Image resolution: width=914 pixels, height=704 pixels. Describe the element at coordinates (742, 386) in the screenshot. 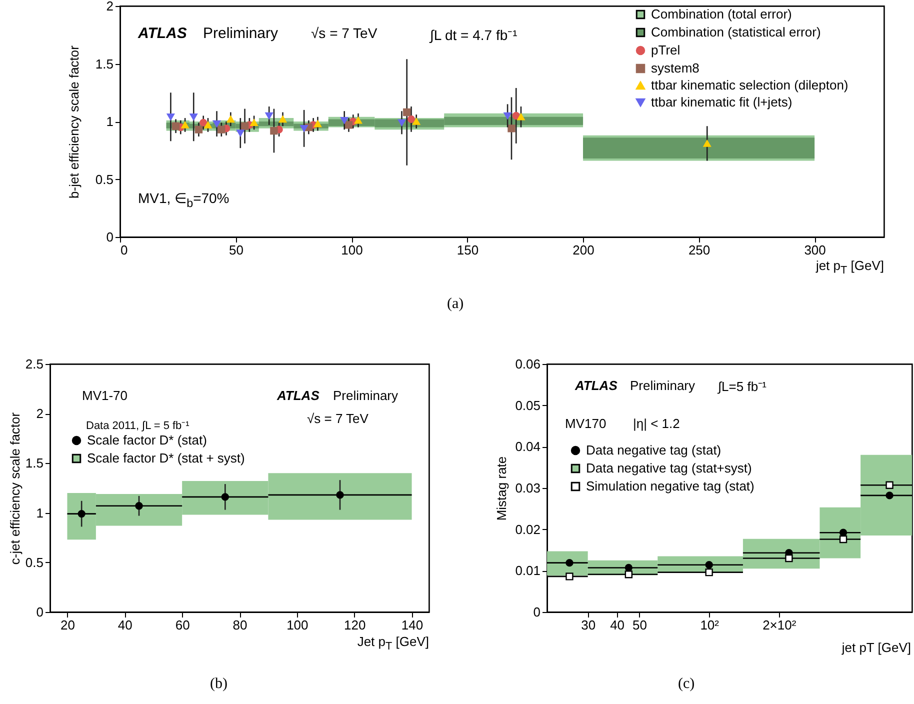

I see `annotation: ∫L=5 fb⁻¹` at that location.